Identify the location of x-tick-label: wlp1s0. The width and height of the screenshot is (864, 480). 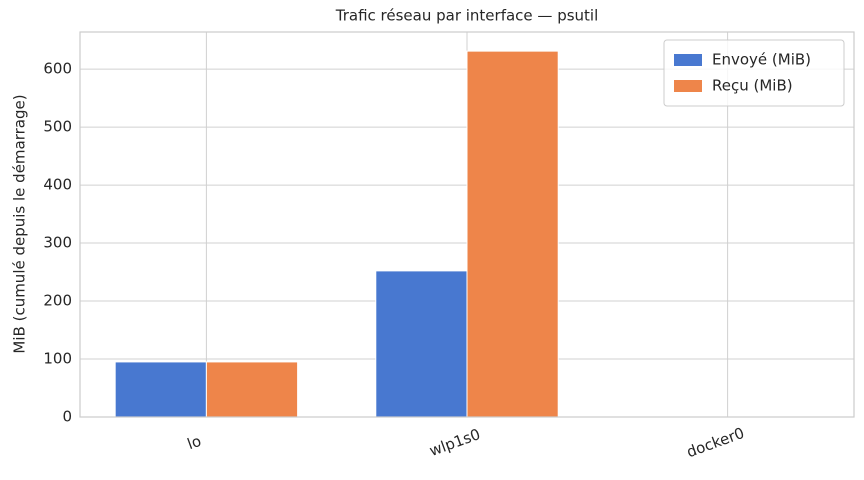
(455, 442).